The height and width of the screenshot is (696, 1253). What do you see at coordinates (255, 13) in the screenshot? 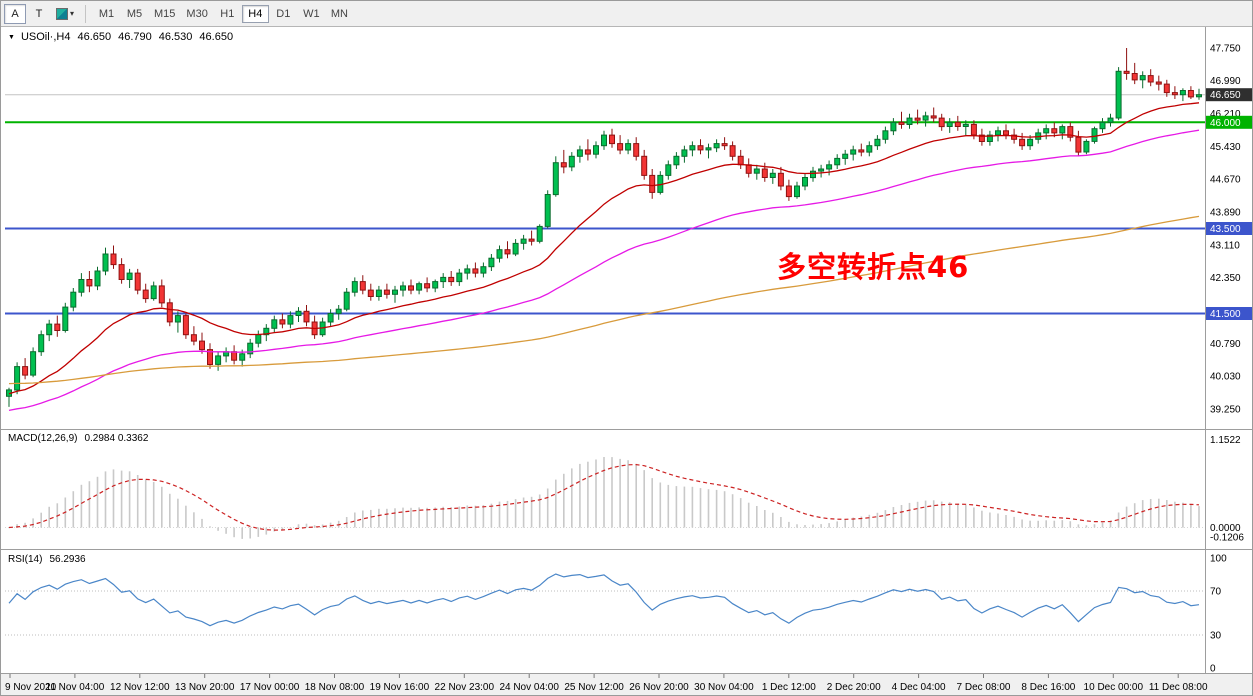
I see `timeframe-h4-button: H4` at bounding box center [255, 13].